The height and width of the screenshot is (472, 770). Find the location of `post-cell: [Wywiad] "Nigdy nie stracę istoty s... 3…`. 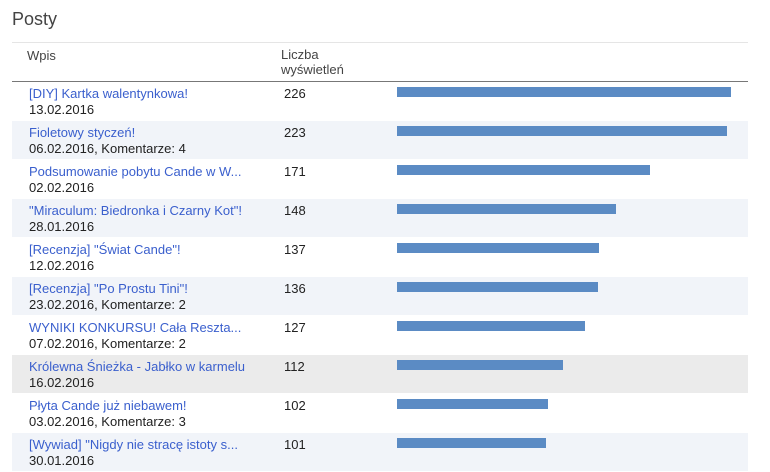

post-cell: [Wywiad] "Nigdy nie stracę istoty s... 3… is located at coordinates (149, 452).